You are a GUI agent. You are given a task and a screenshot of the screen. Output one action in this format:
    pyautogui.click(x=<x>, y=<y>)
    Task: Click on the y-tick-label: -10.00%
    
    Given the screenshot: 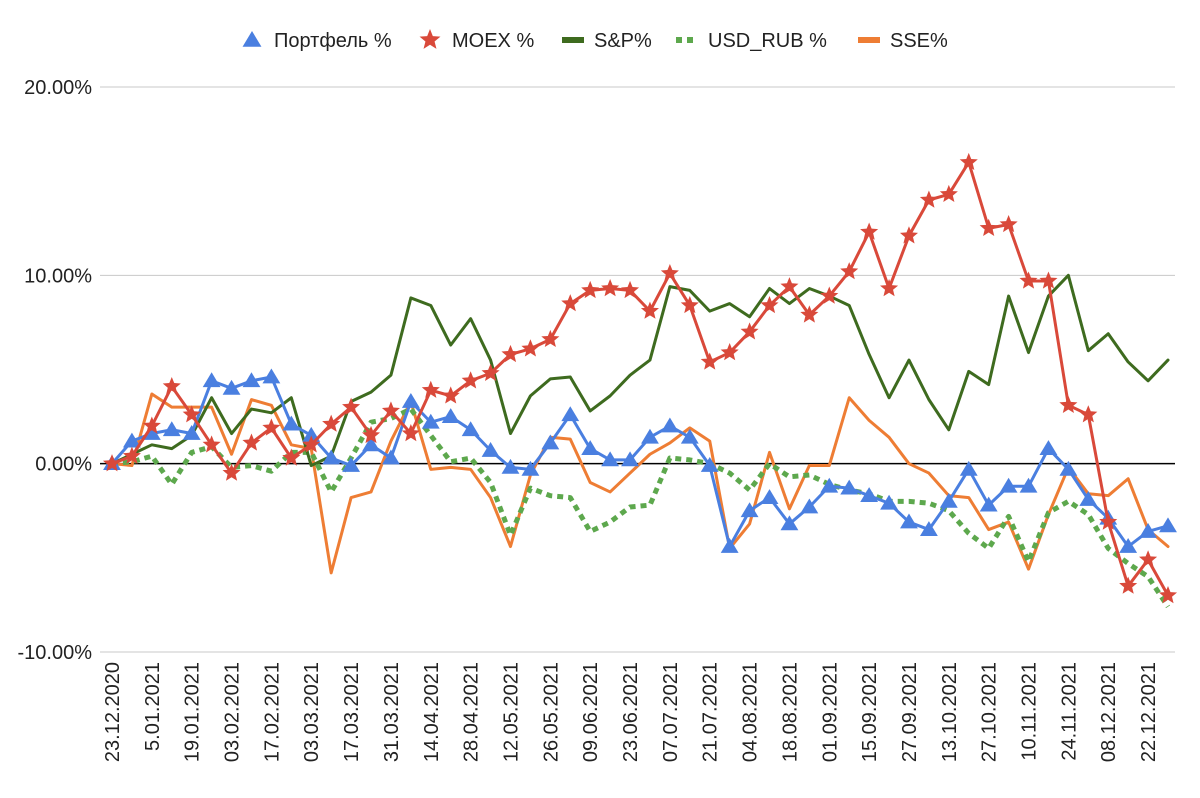 What is the action you would take?
    pyautogui.click(x=55, y=653)
    